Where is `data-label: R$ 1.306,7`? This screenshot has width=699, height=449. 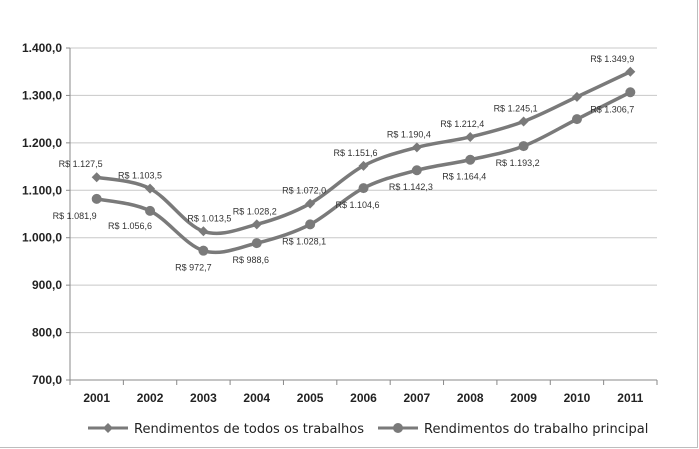
data-label: R$ 1.306,7 is located at coordinates (612, 109).